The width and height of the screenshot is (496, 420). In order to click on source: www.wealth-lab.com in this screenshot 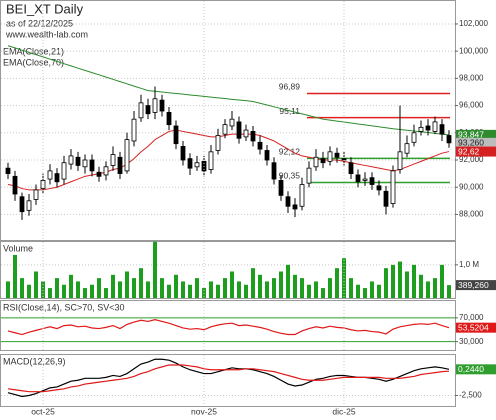, I will do `click(46, 34)`.